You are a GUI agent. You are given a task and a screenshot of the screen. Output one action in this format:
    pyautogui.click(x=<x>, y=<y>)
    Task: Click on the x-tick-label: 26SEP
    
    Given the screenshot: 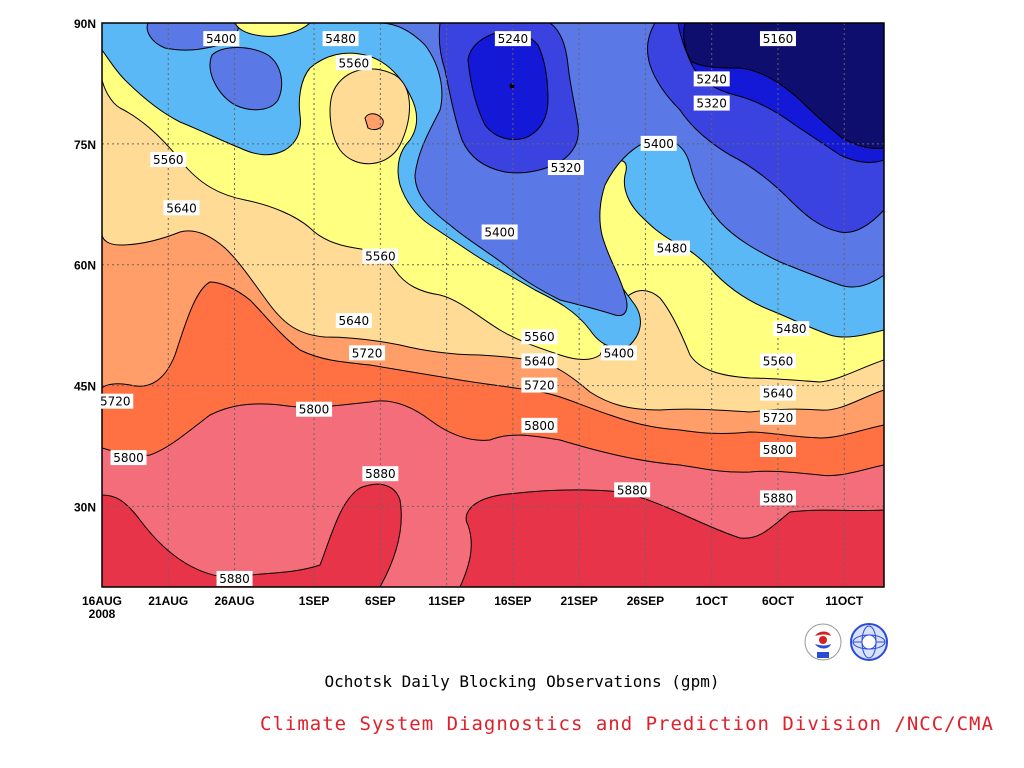 What is the action you would take?
    pyautogui.click(x=645, y=601)
    